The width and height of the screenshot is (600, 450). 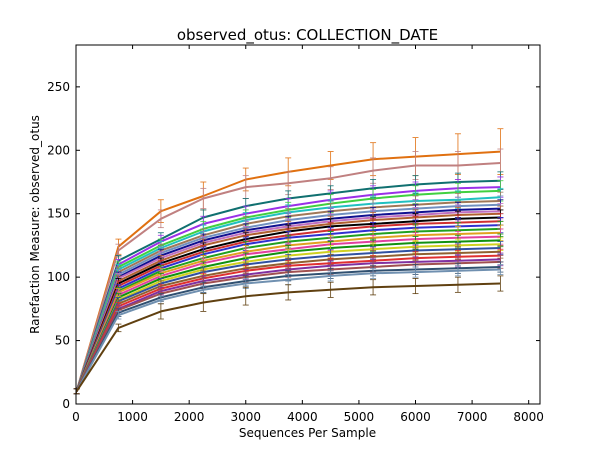 I want to click on x-tick-label: 3000, so click(x=245, y=417).